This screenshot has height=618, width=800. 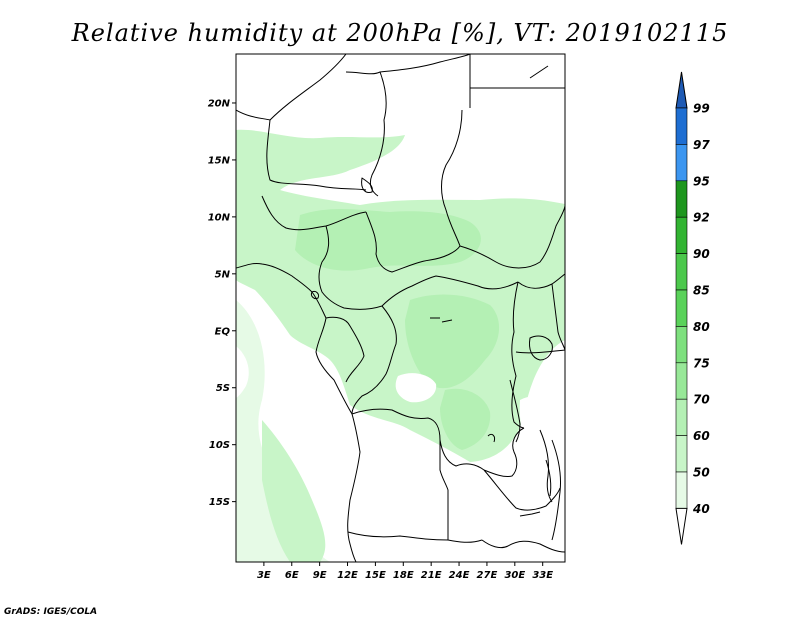 What do you see at coordinates (315, 295) in the screenshot?
I see `island-bioko` at bounding box center [315, 295].